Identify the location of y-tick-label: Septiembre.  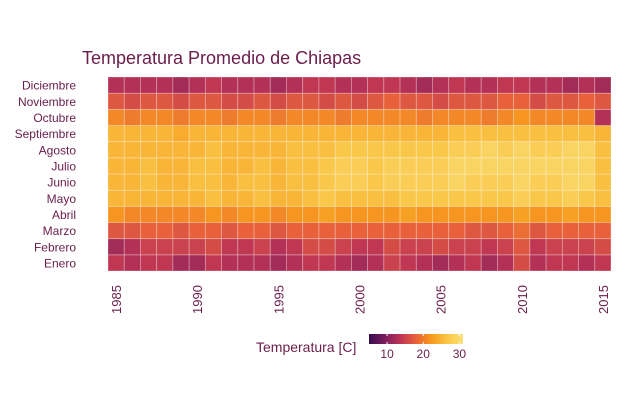
(46, 134).